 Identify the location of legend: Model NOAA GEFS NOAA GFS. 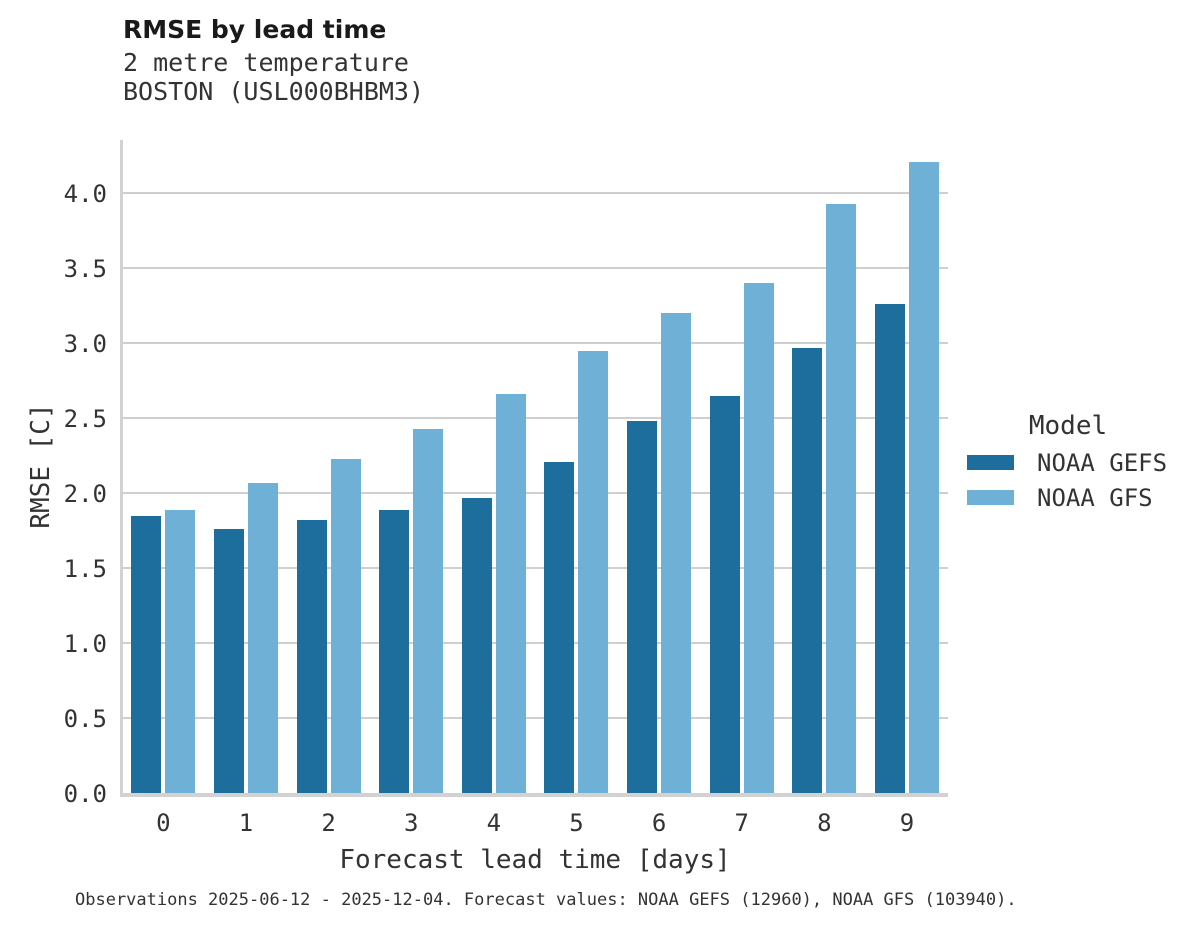
(1068, 463).